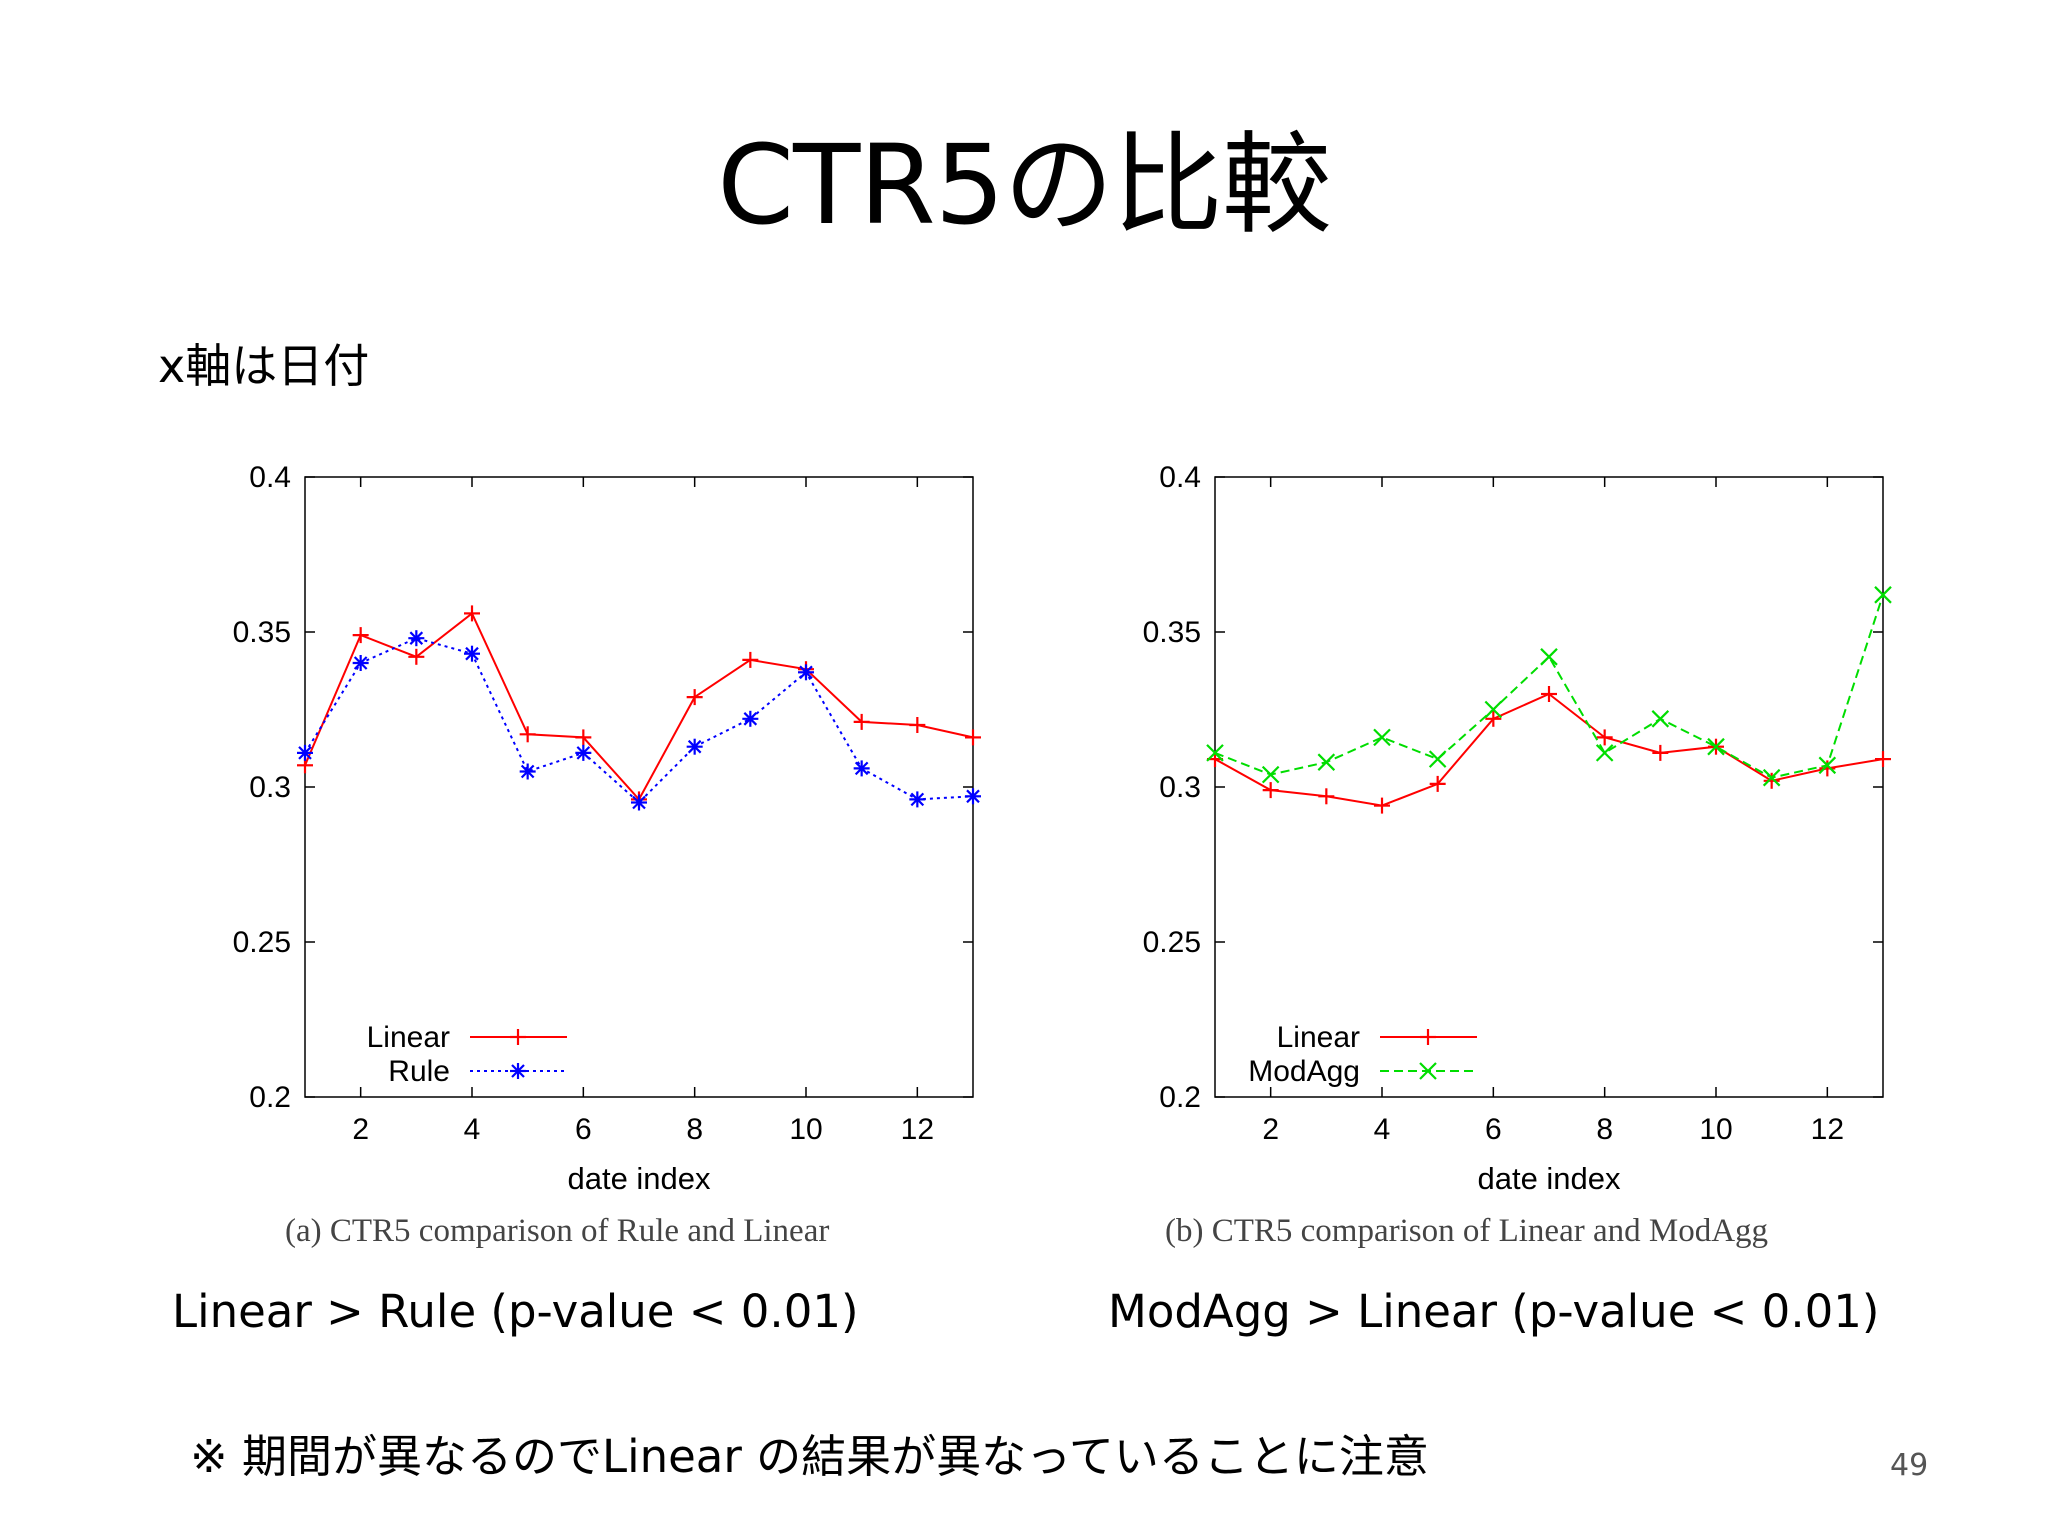  I want to click on chart-b-result: ModAgg > Linear (p-value < 0.01), so click(1494, 1311).